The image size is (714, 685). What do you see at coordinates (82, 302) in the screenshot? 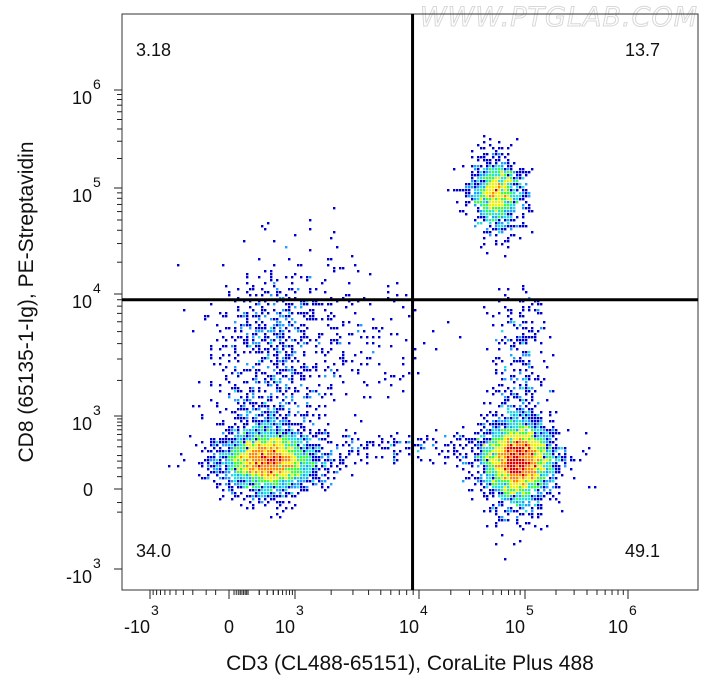
I see `y-tick-label: 10` at bounding box center [82, 302].